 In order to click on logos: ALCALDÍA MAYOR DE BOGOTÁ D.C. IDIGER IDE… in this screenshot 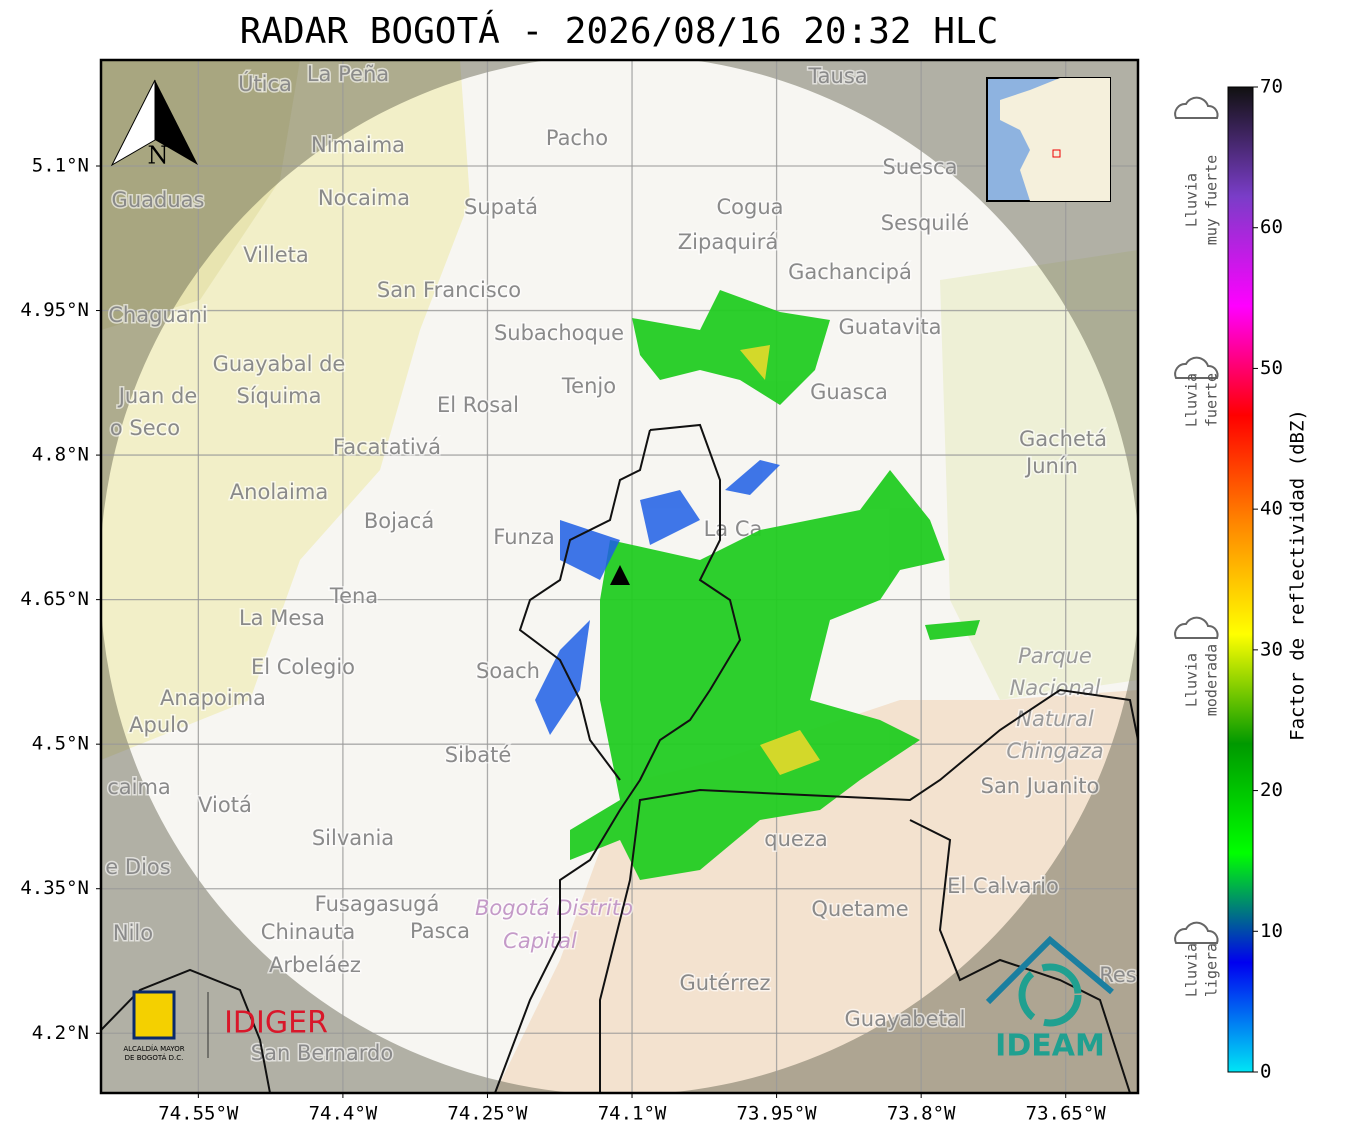, I will do `click(618, 999)`.